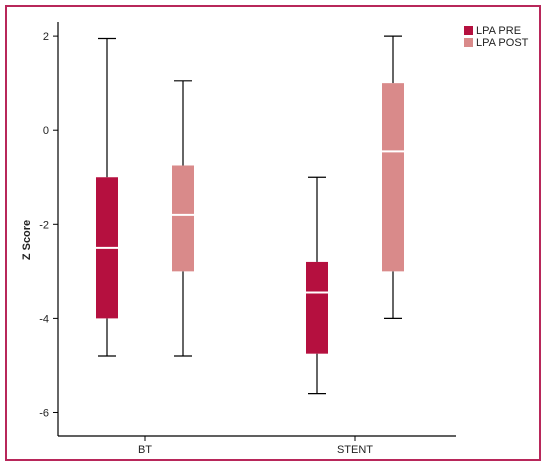 The height and width of the screenshot is (468, 548). I want to click on y-tick-label: 2, so click(46, 37).